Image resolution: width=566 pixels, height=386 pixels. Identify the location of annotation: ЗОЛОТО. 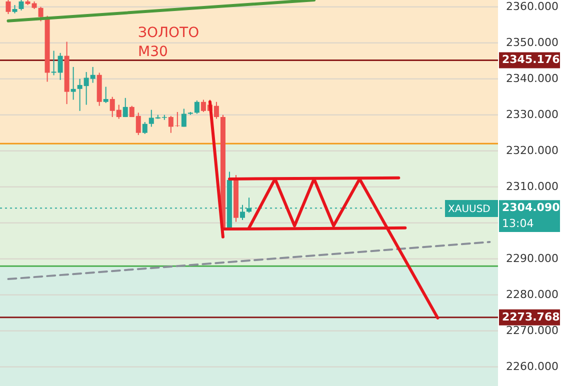
(169, 33).